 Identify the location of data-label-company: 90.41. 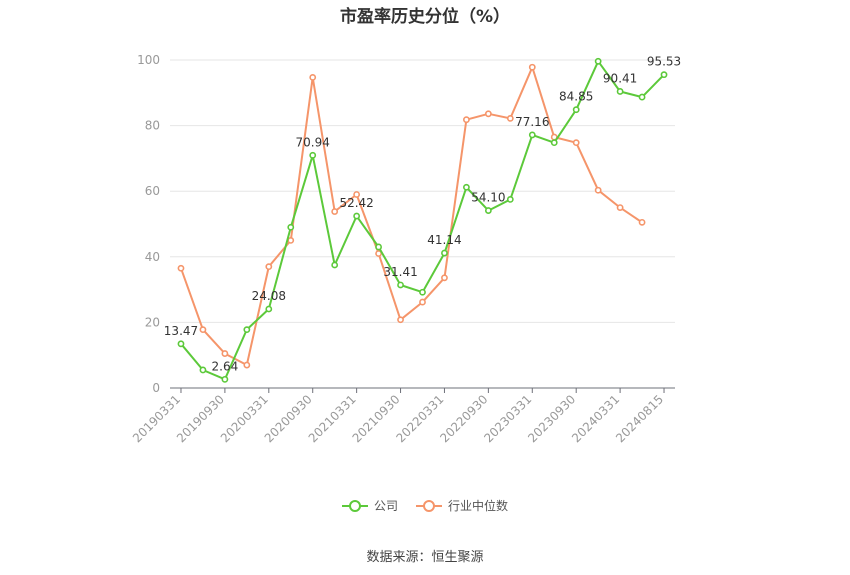
(620, 78).